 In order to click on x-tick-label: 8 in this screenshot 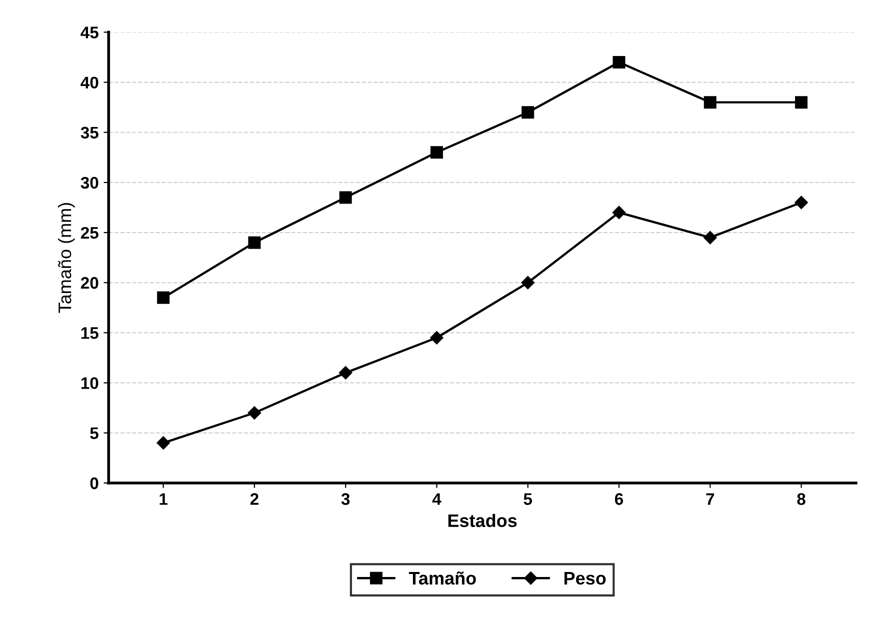, I will do `click(801, 499)`.